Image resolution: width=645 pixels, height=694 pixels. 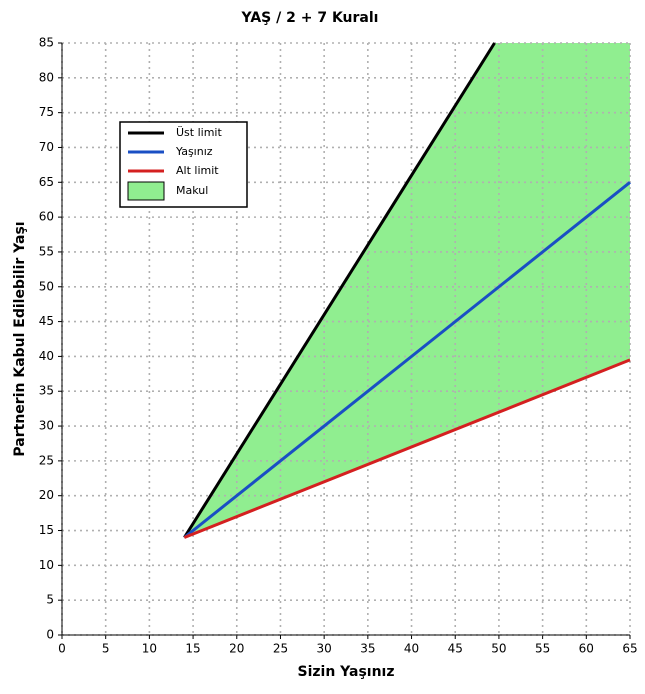 What do you see at coordinates (20, 338) in the screenshot?
I see `y-axis-label: Partnerin Kabul Edilebilir Yaşı` at bounding box center [20, 338].